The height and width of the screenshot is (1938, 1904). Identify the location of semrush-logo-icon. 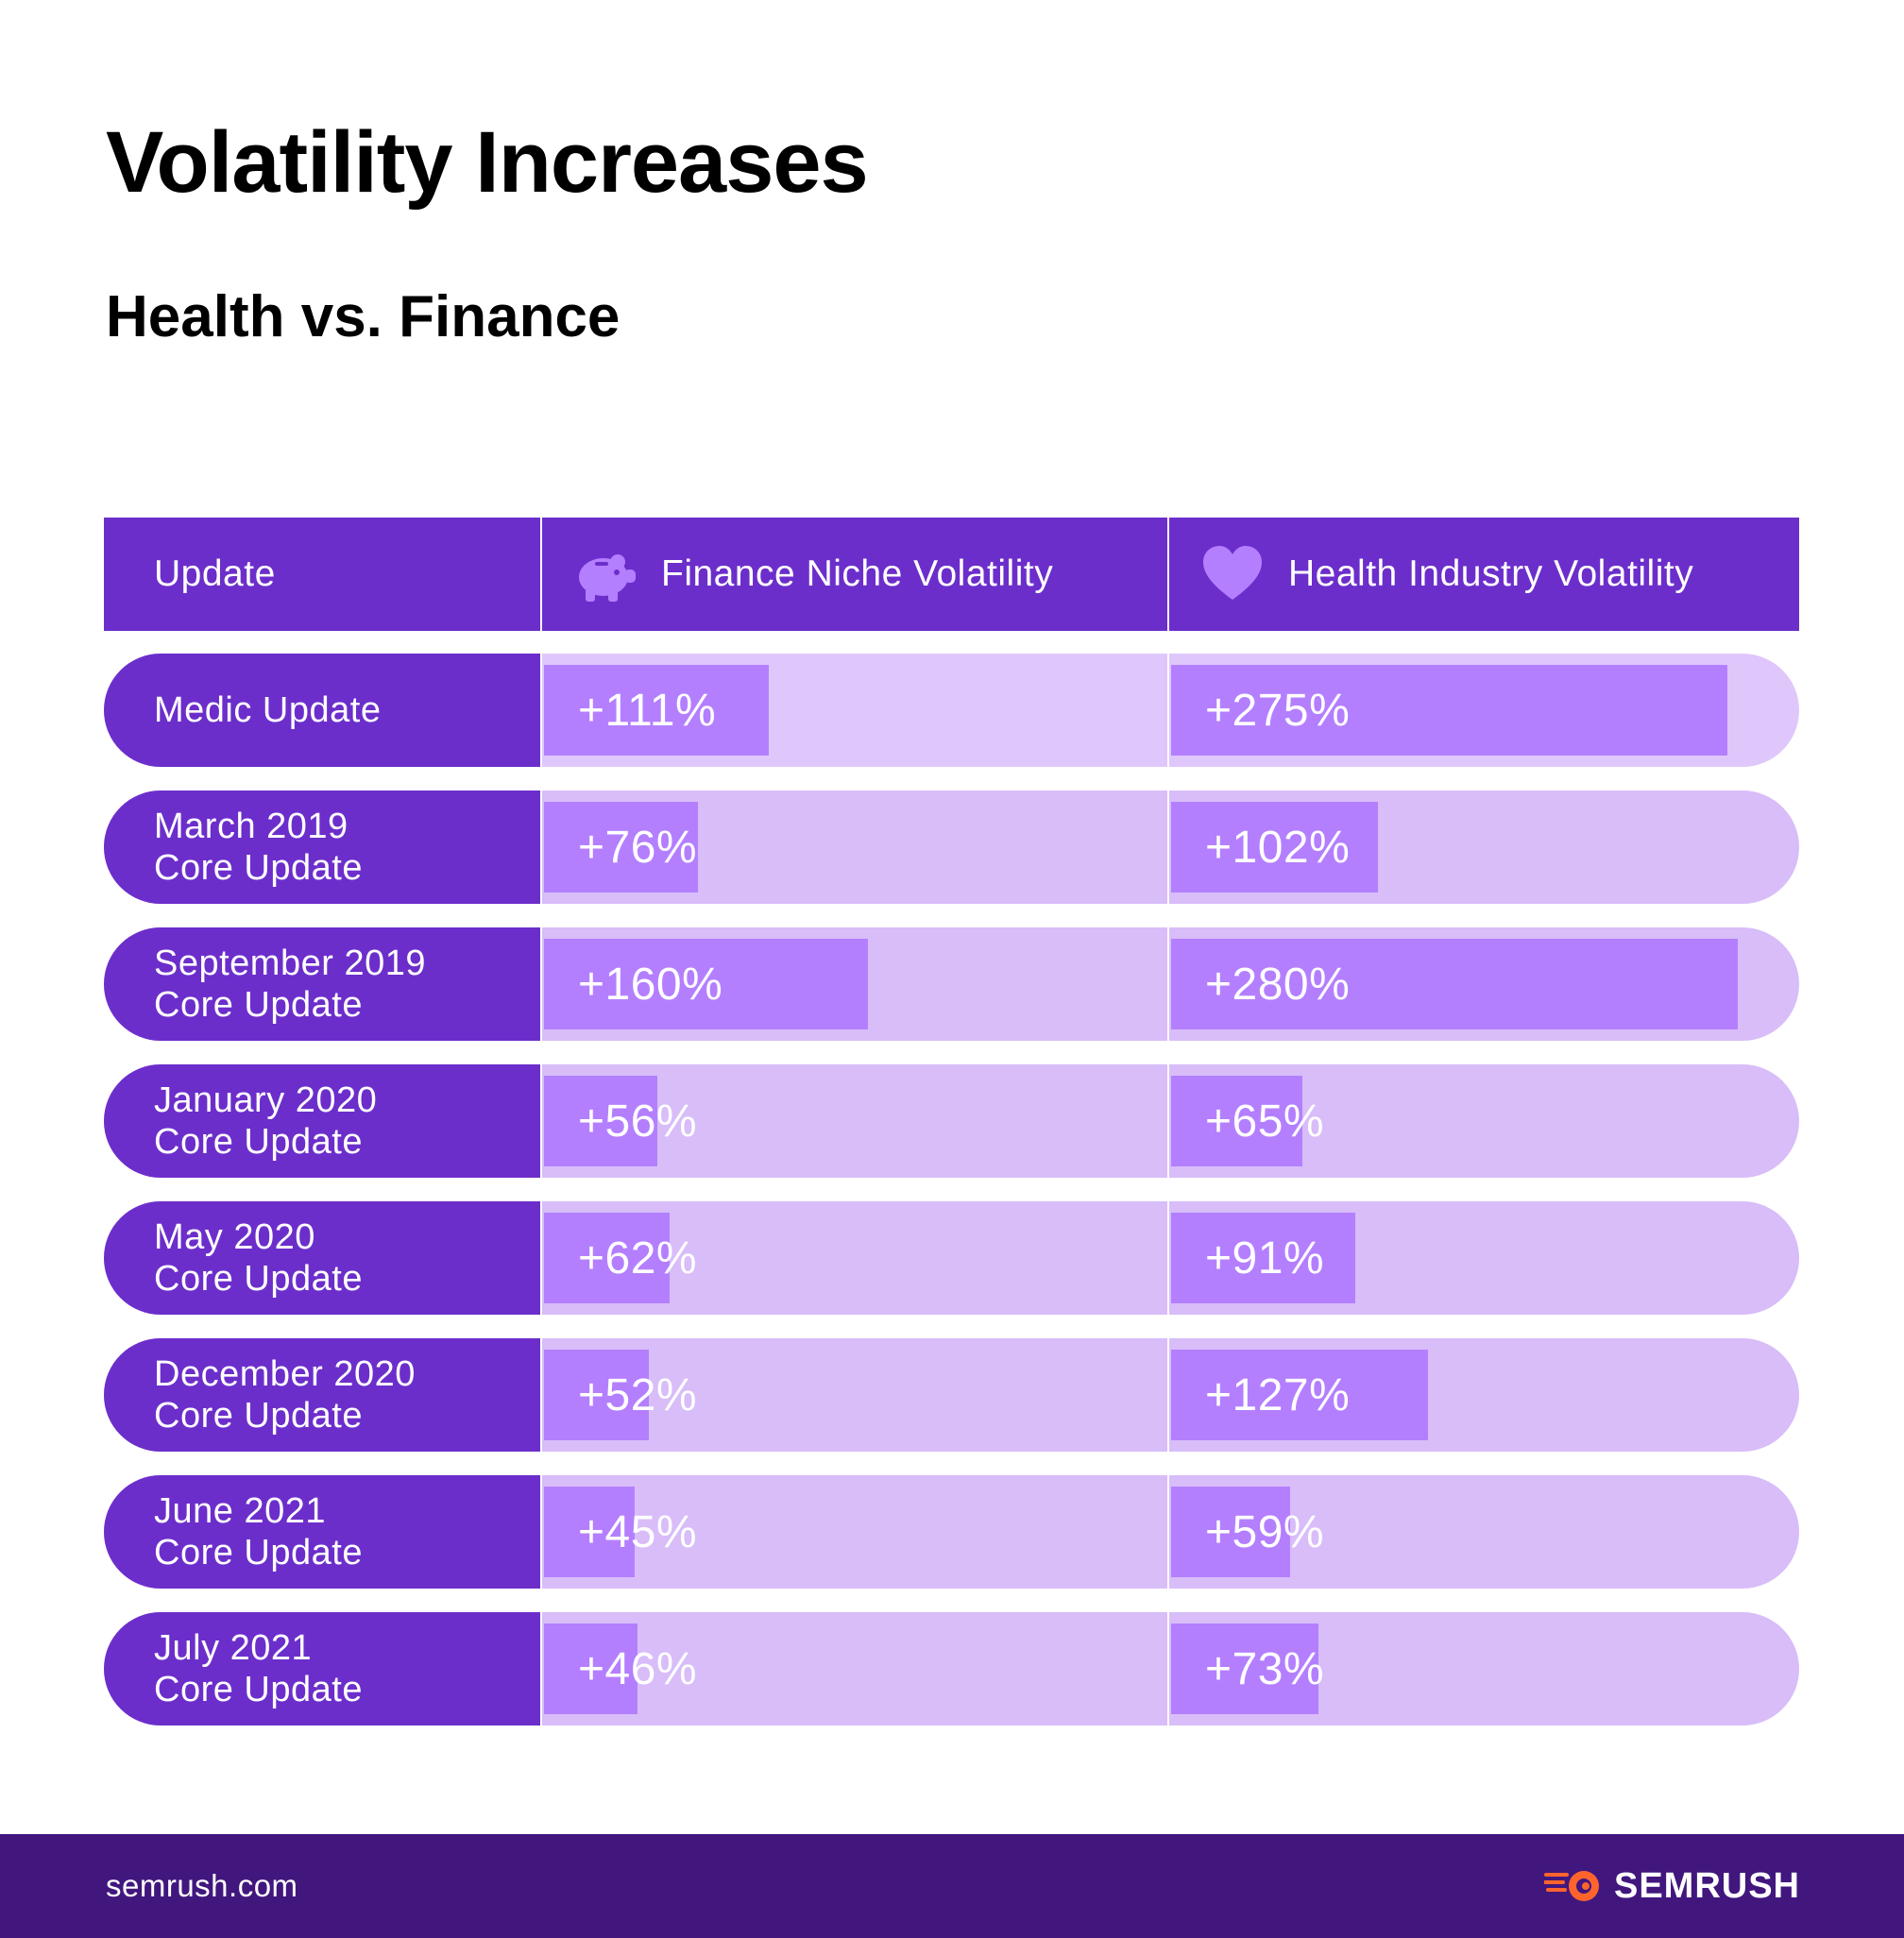
(1571, 1886).